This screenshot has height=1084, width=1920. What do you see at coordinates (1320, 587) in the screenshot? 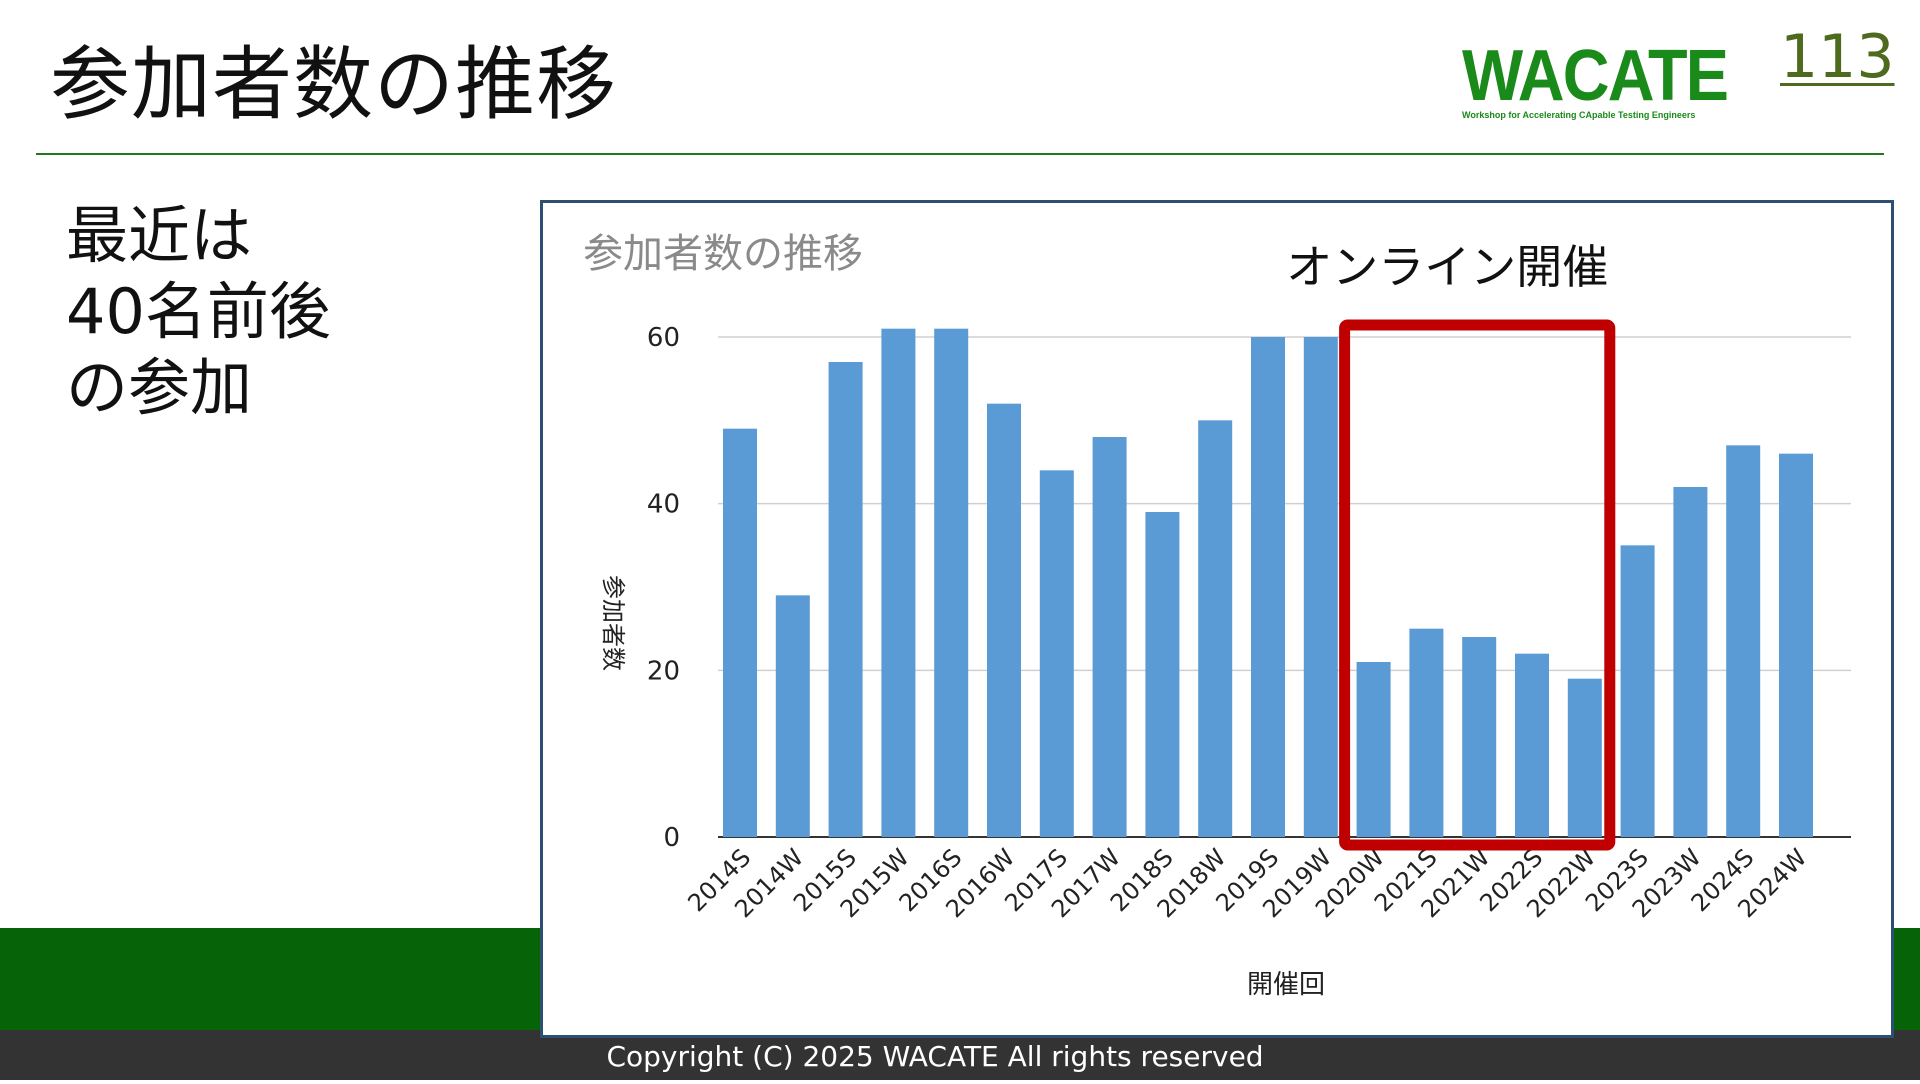
I see `bar-2019w` at bounding box center [1320, 587].